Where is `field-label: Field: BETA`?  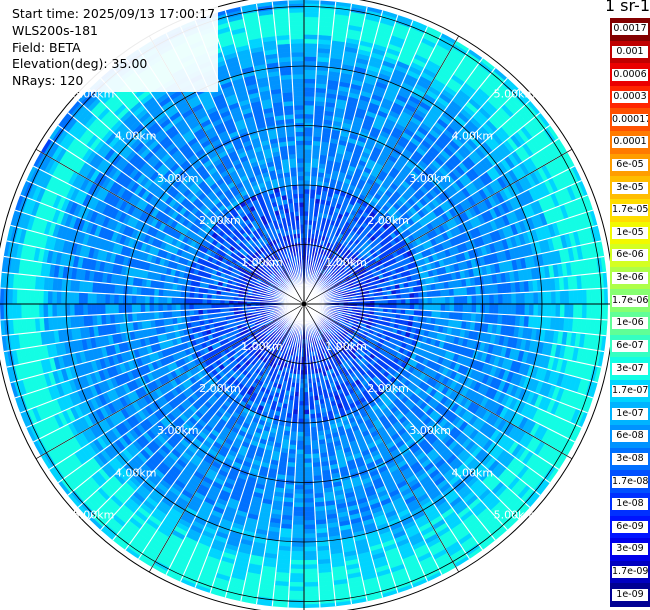 field-label: Field: BETA is located at coordinates (46, 47).